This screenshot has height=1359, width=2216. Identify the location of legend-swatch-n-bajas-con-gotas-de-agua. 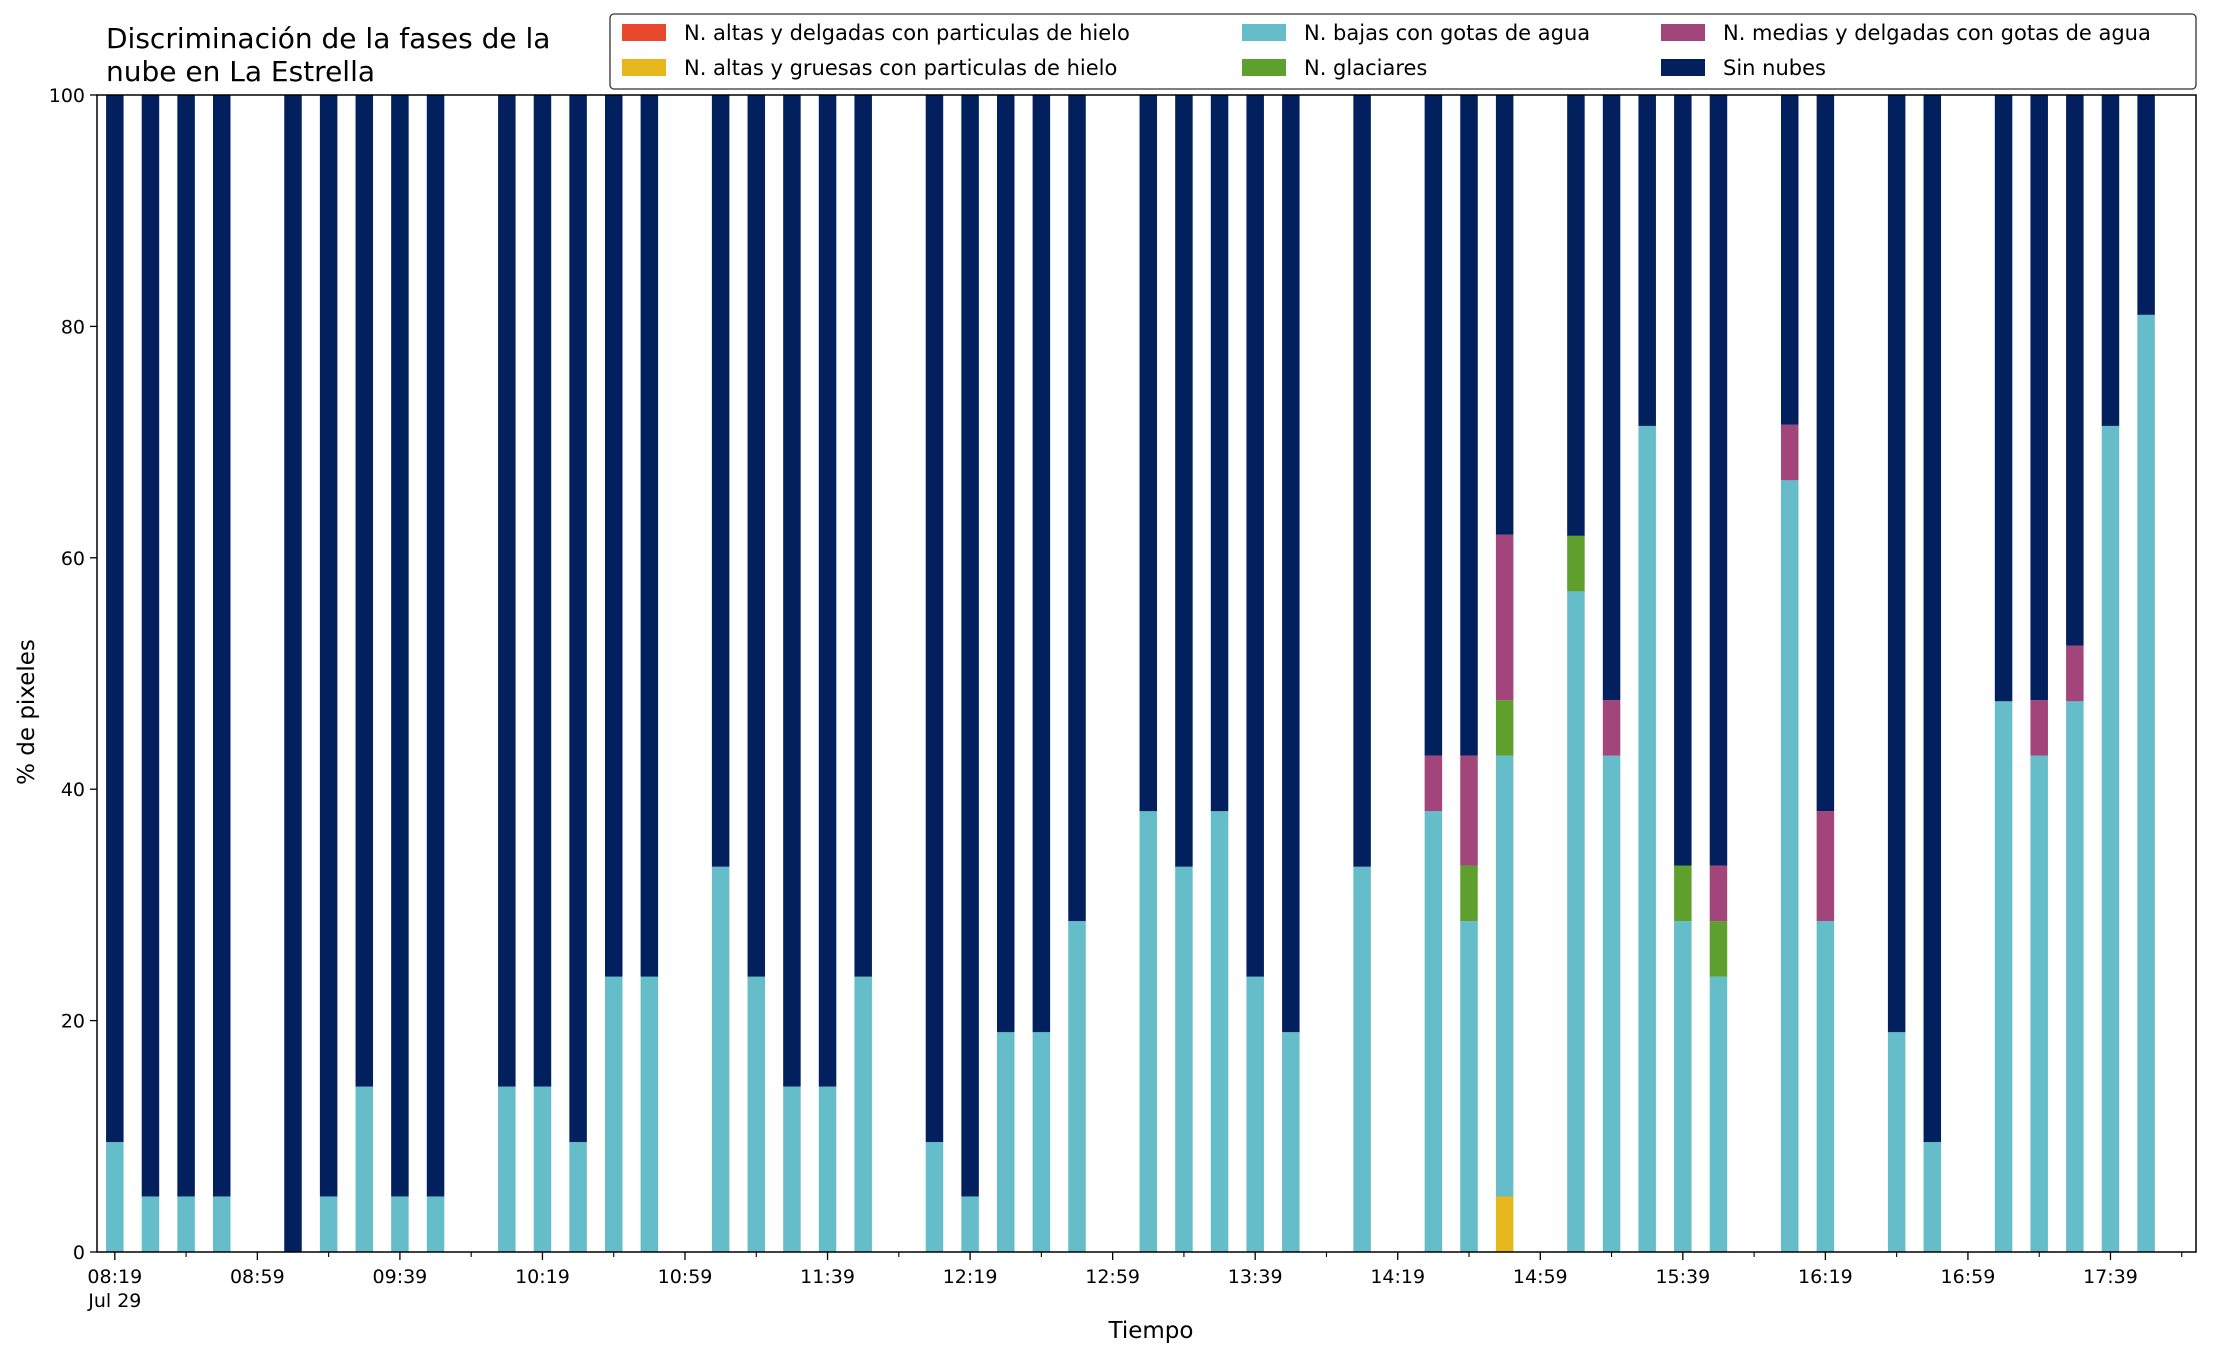
(1264, 32).